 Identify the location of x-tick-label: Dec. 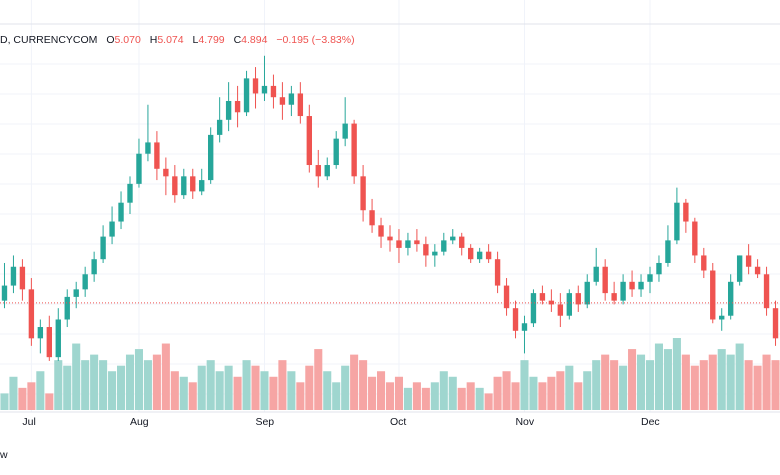
(650, 422).